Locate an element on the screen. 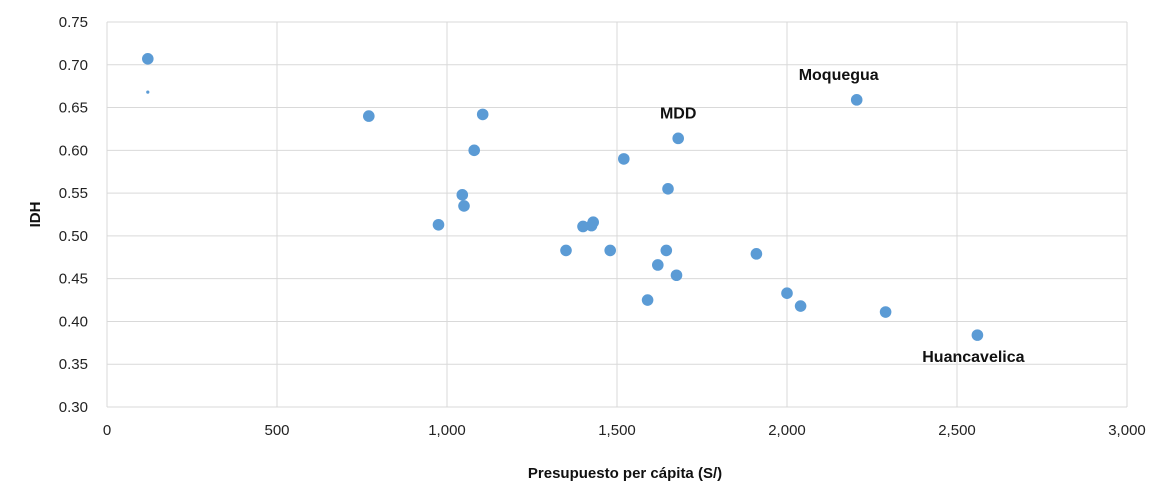  x-tick-label: 3,000 is located at coordinates (1127, 430).